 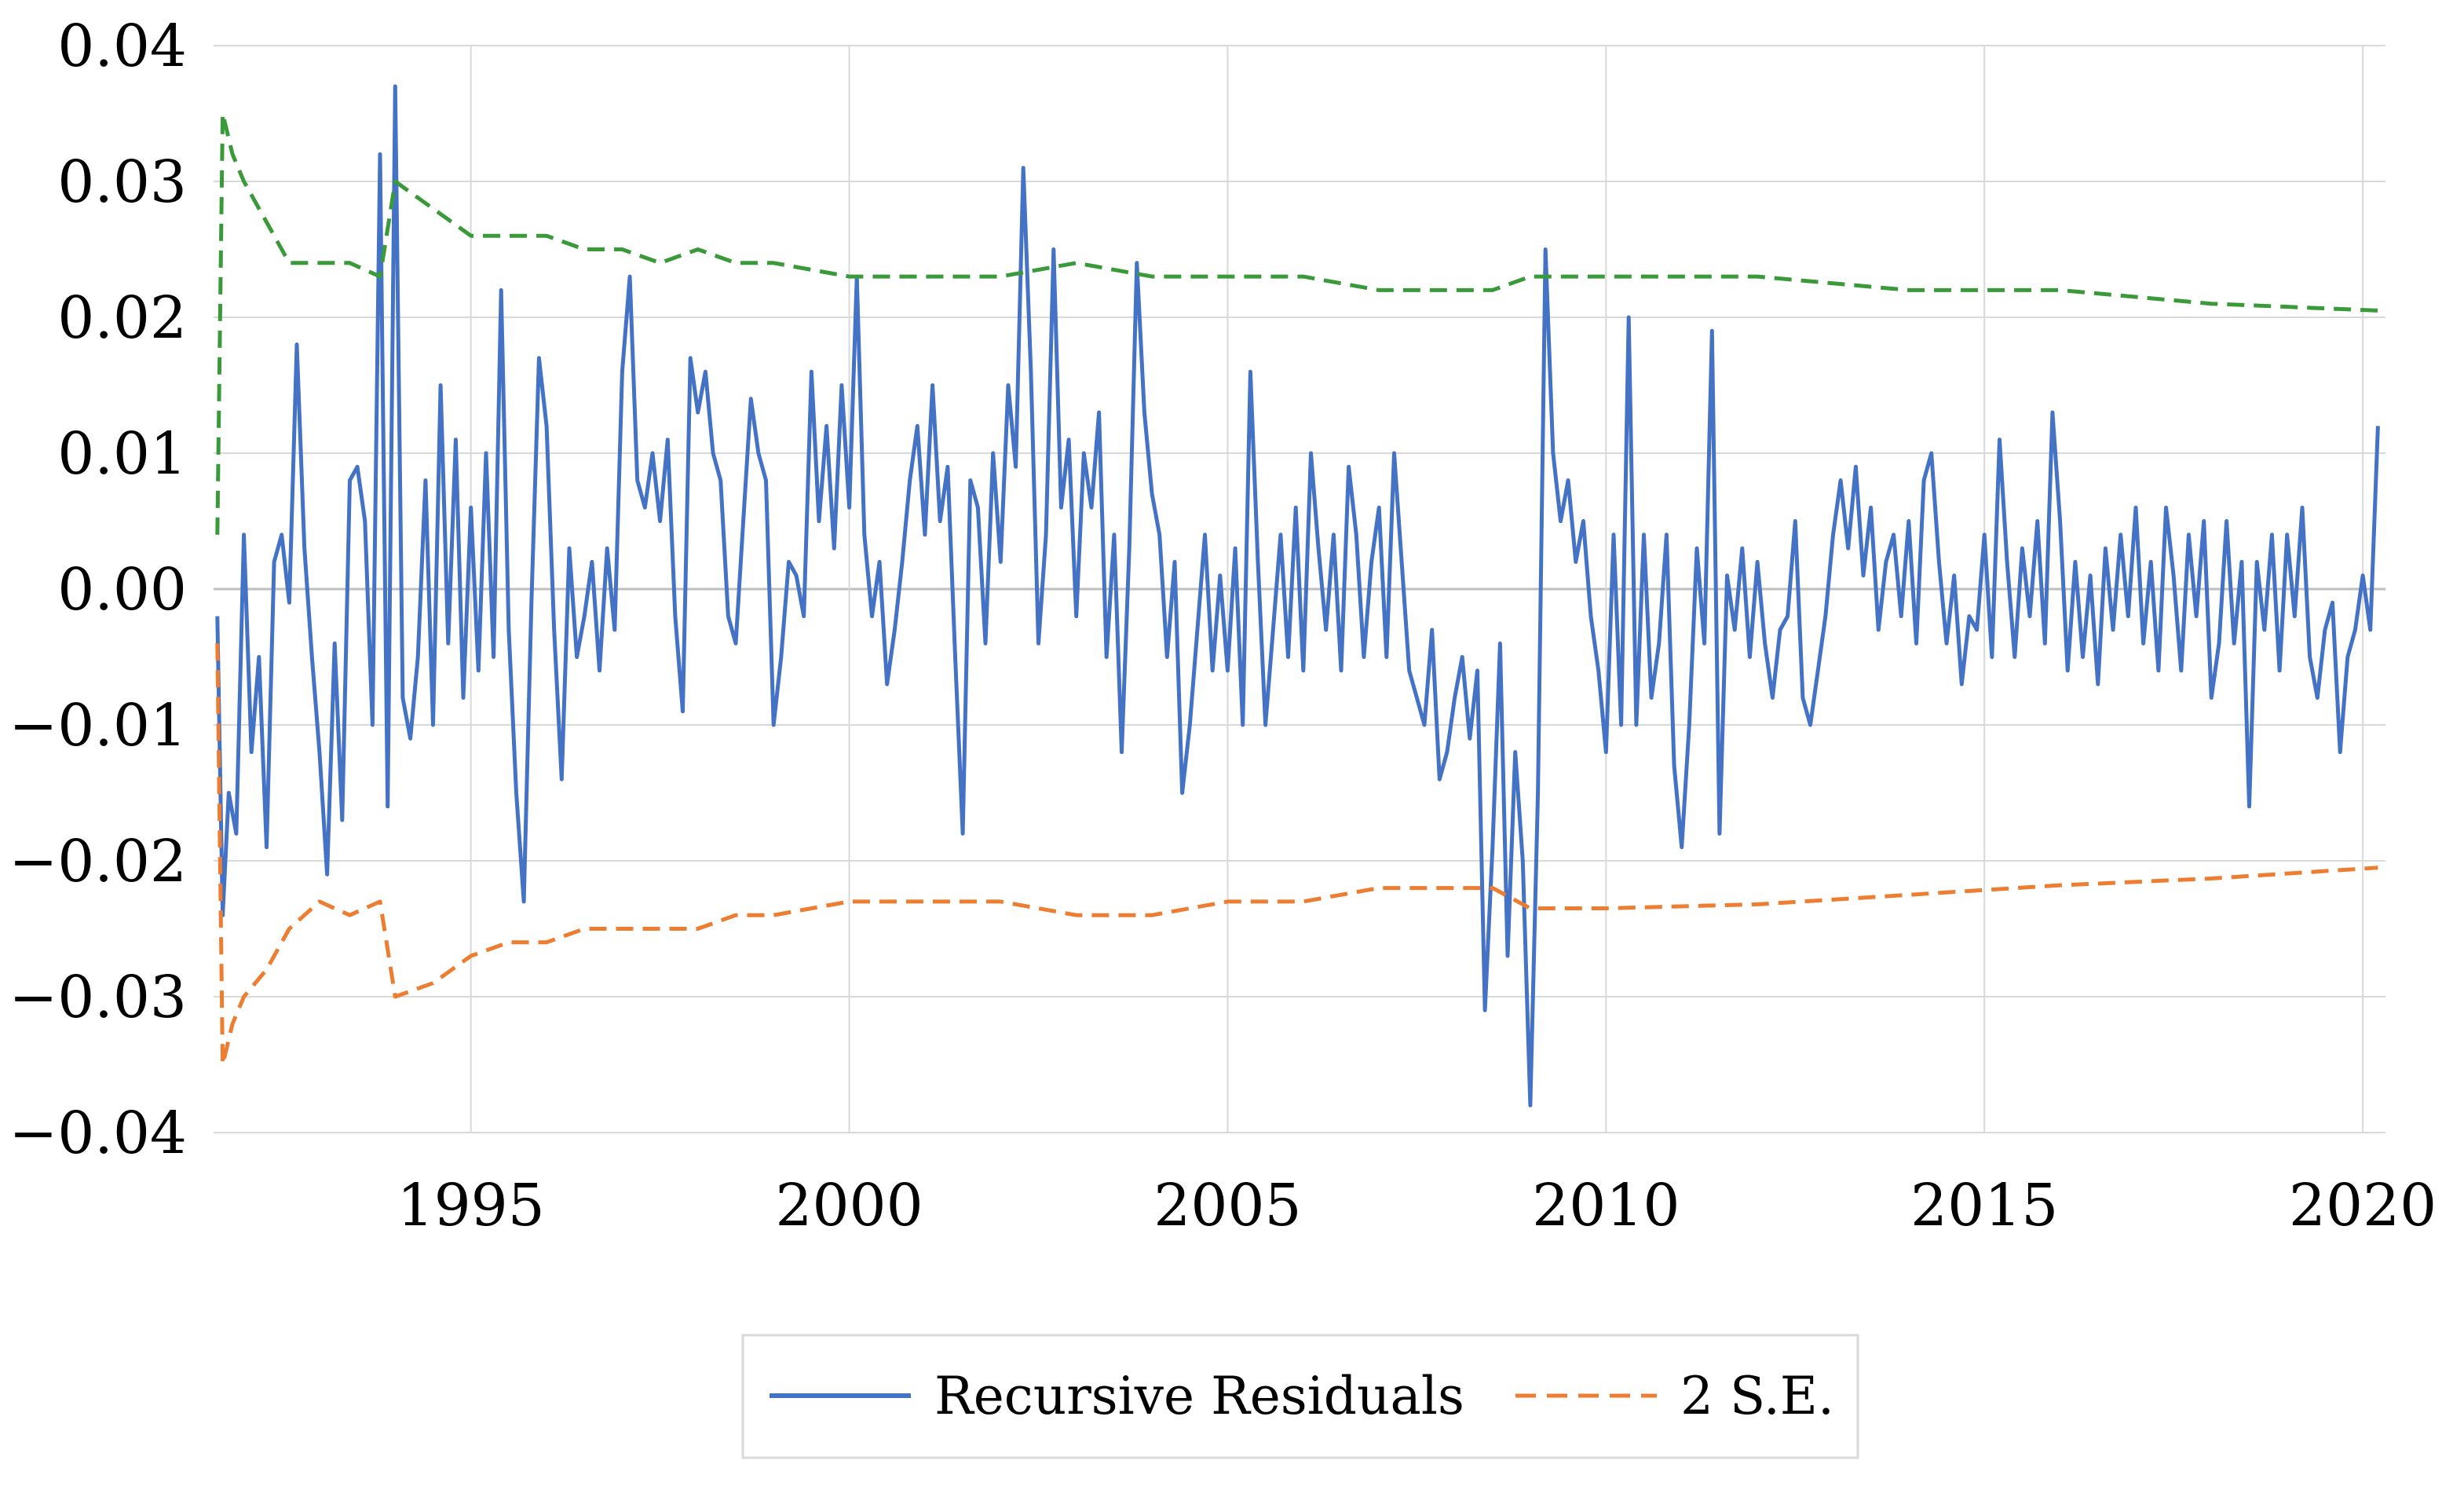 I want to click on x-tick-label: 1995, so click(x=471, y=1205).